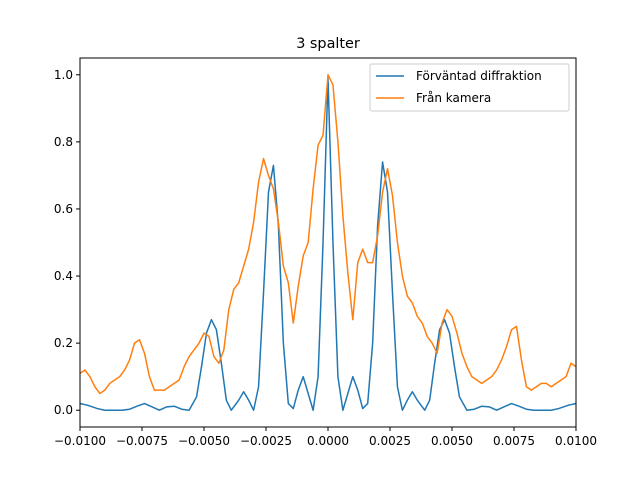 Image resolution: width=640 pixels, height=480 pixels. I want to click on y-tick-label: 0.0, so click(63, 410).